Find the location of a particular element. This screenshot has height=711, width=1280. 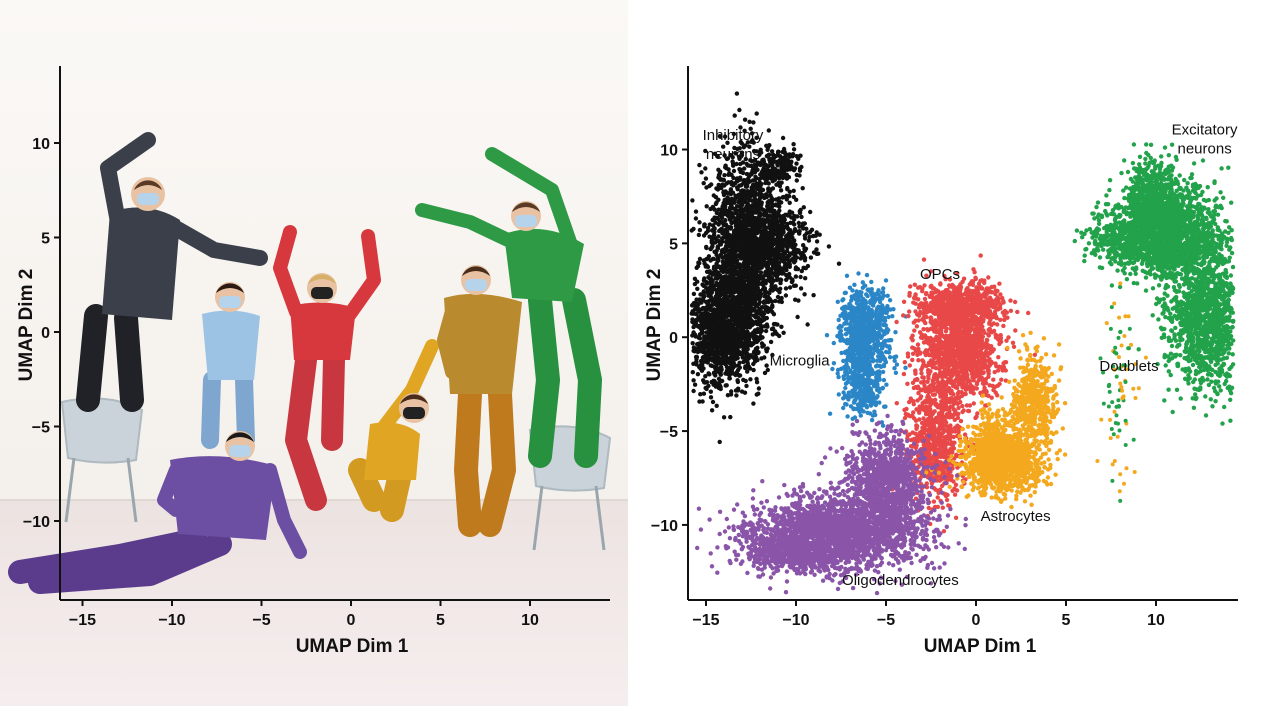

floor is located at coordinates (314, 603).